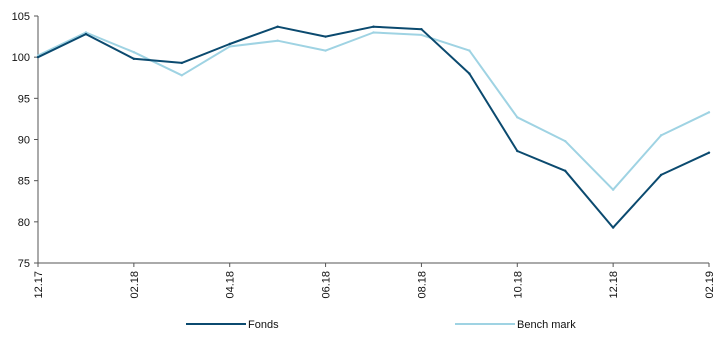 This screenshot has height=339, width=715. I want to click on x-tick-label: 04.18, so click(231, 285).